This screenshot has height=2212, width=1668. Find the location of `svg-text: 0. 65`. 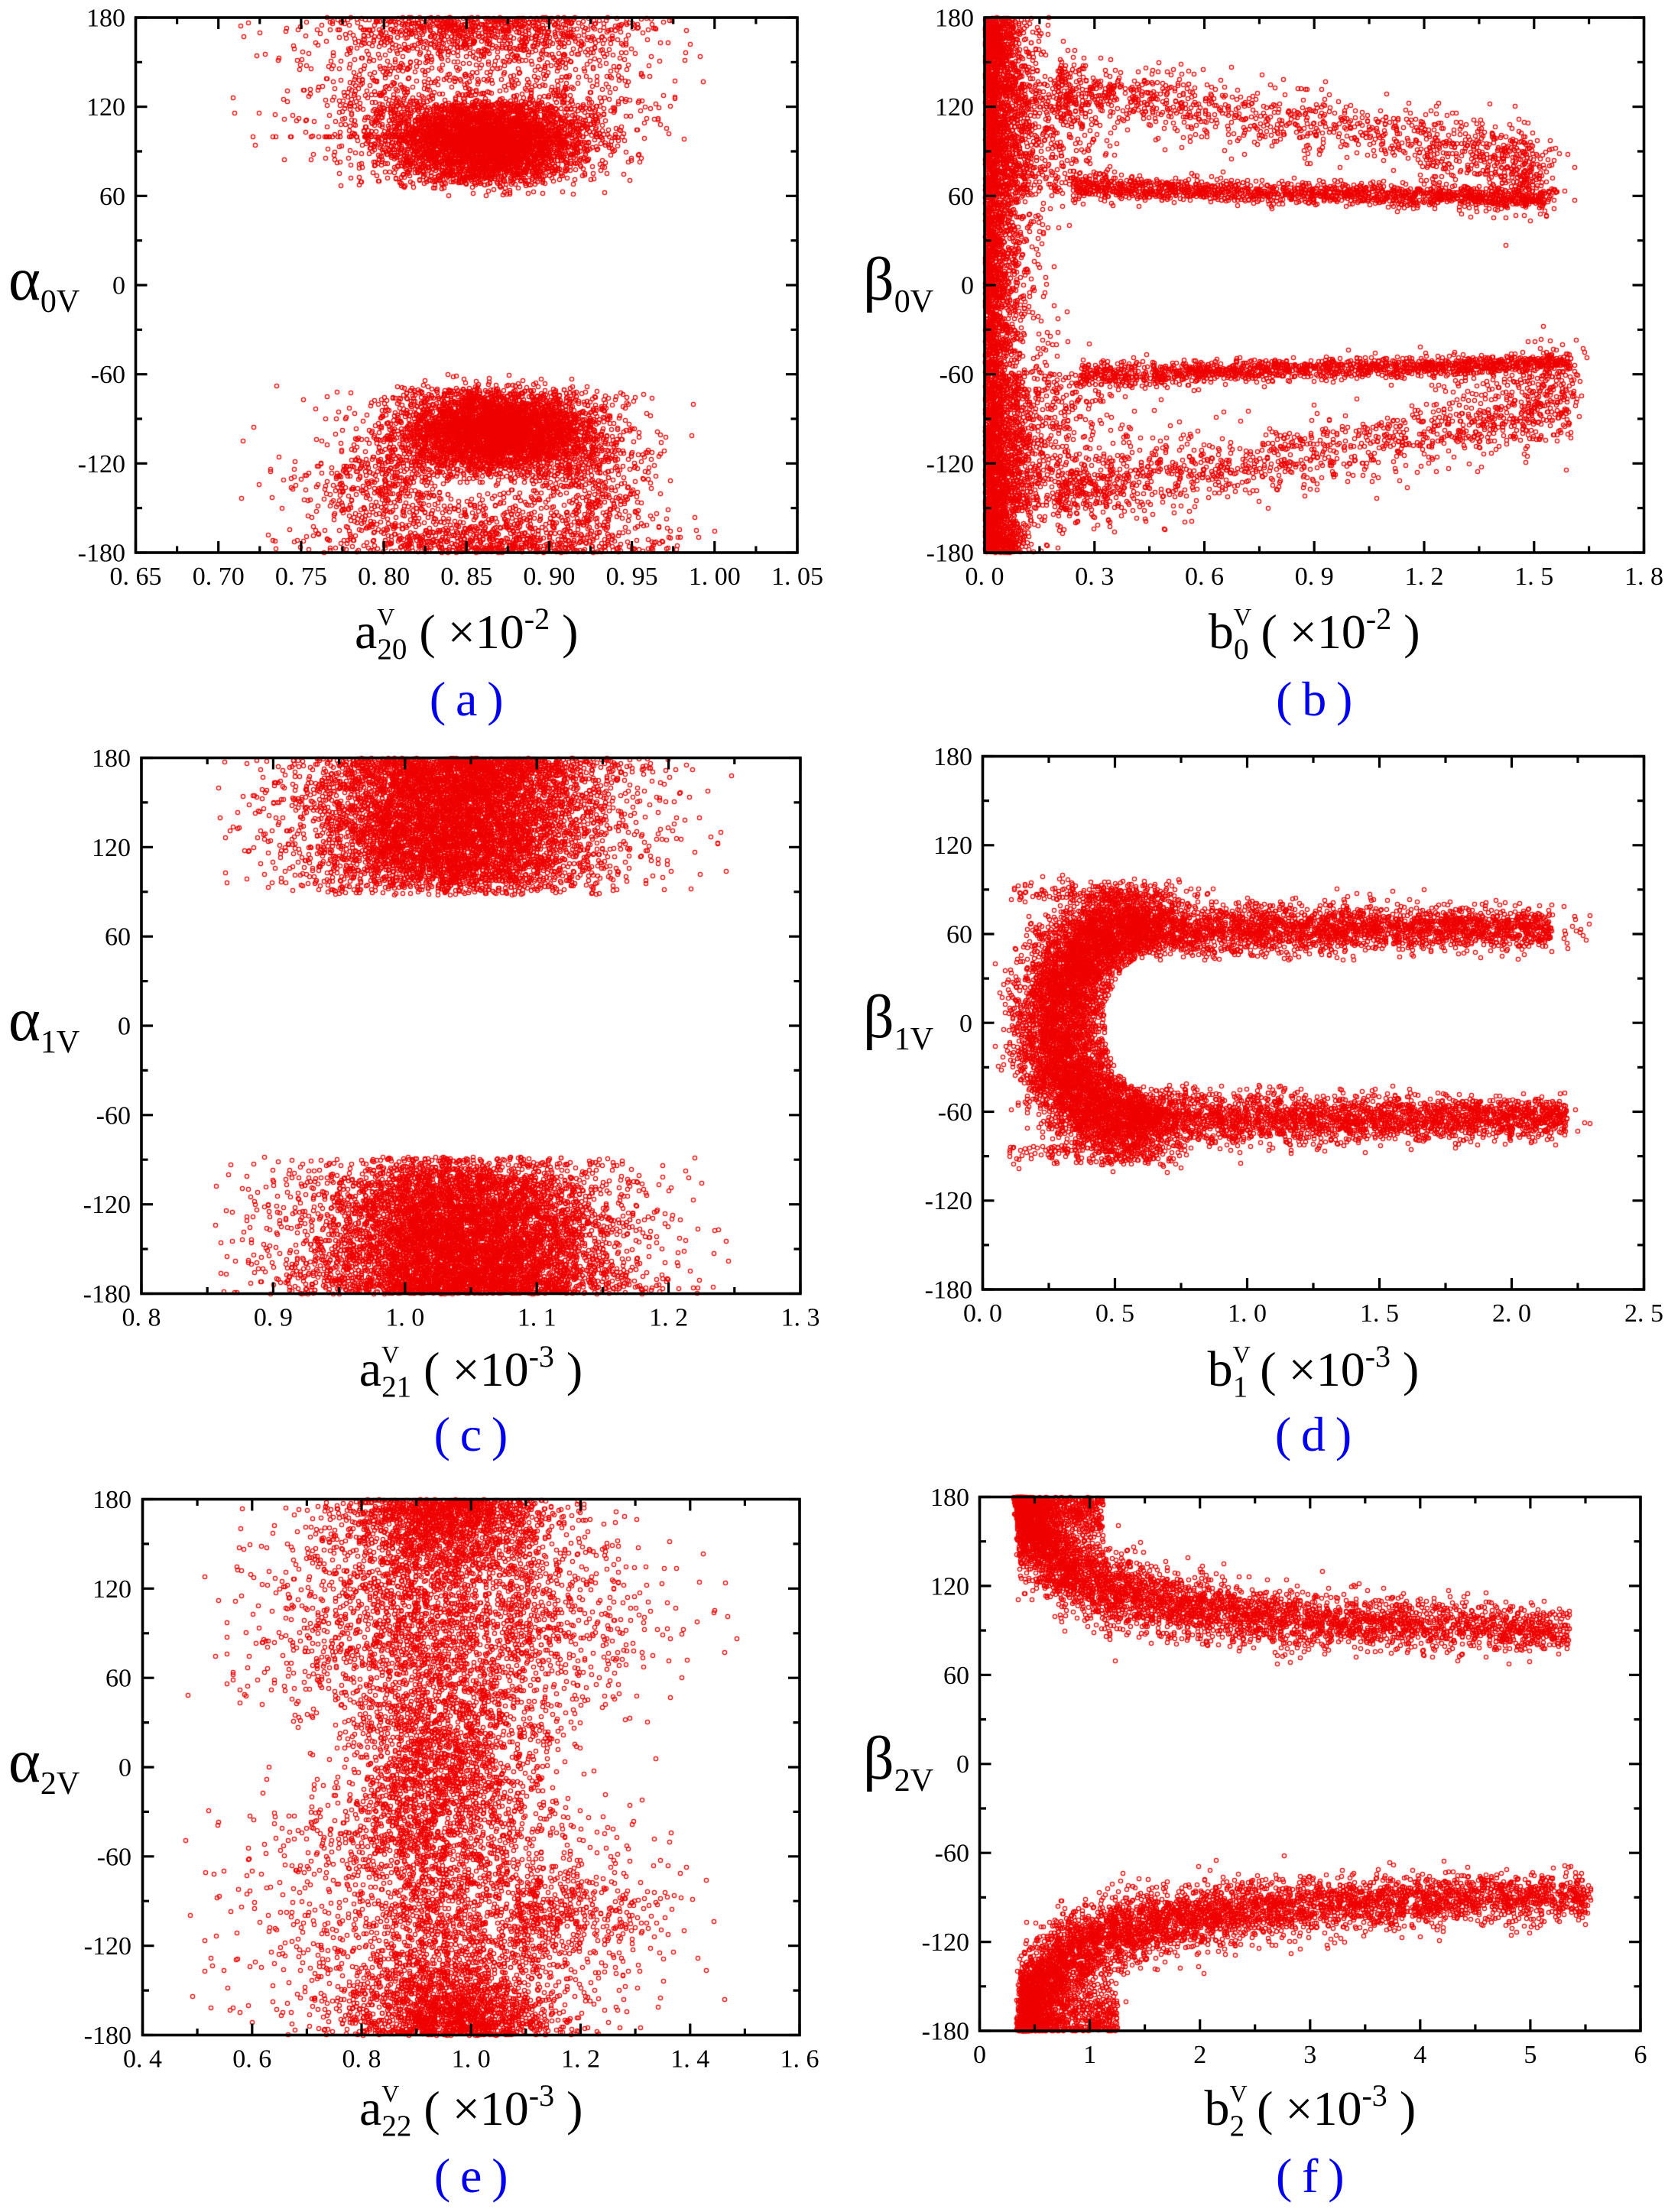

svg-text: 0. 65 is located at coordinates (136, 577).